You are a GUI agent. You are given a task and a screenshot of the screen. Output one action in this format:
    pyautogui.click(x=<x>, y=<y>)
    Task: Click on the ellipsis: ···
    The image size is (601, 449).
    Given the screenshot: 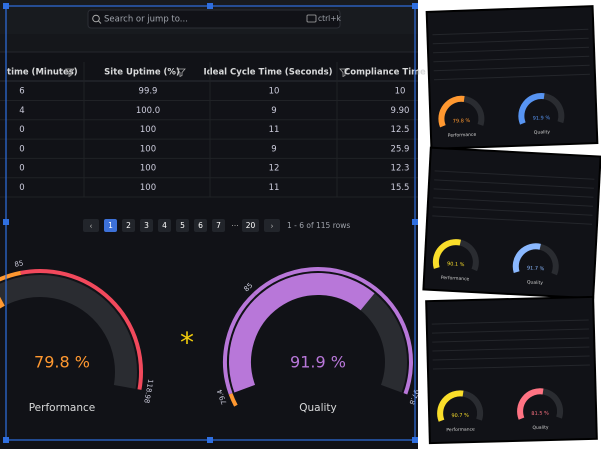 What is the action you would take?
    pyautogui.click(x=235, y=226)
    